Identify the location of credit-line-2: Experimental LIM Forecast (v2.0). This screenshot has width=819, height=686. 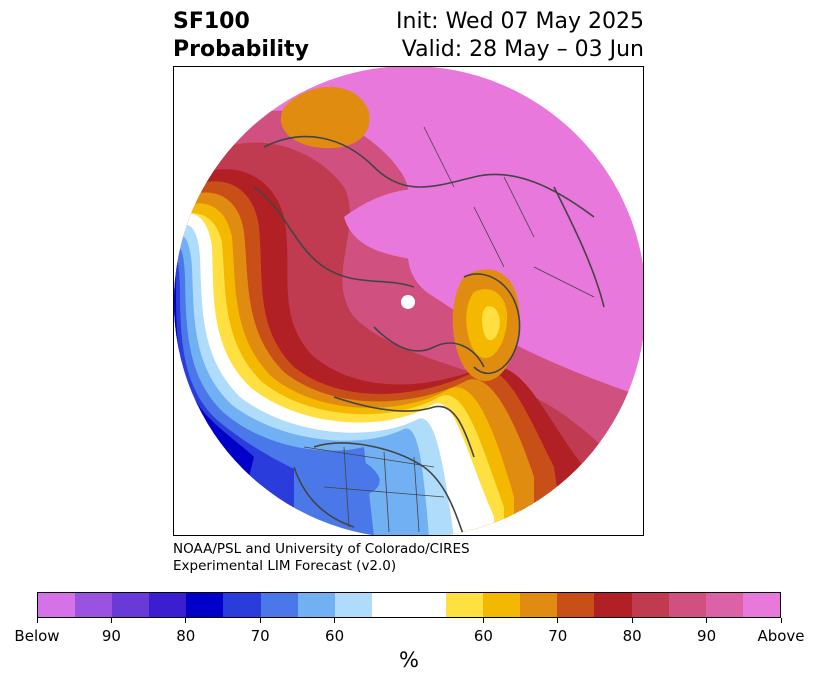
(285, 566).